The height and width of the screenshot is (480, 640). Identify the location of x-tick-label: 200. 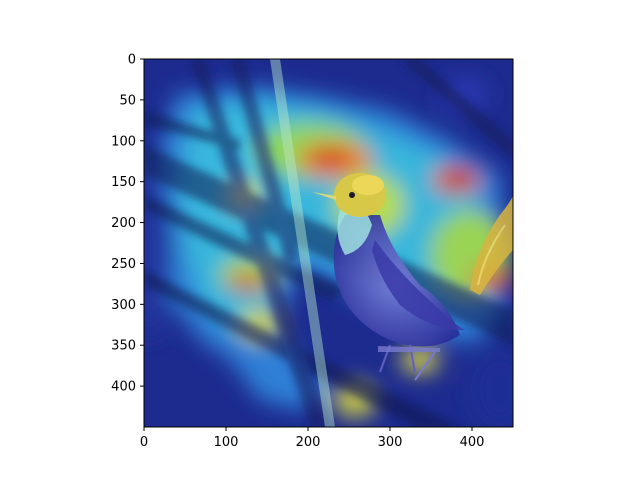
(308, 442).